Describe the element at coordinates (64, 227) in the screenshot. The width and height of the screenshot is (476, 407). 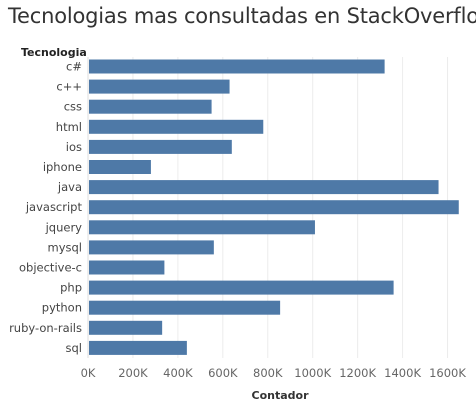
I see `category-label: jquery` at that location.